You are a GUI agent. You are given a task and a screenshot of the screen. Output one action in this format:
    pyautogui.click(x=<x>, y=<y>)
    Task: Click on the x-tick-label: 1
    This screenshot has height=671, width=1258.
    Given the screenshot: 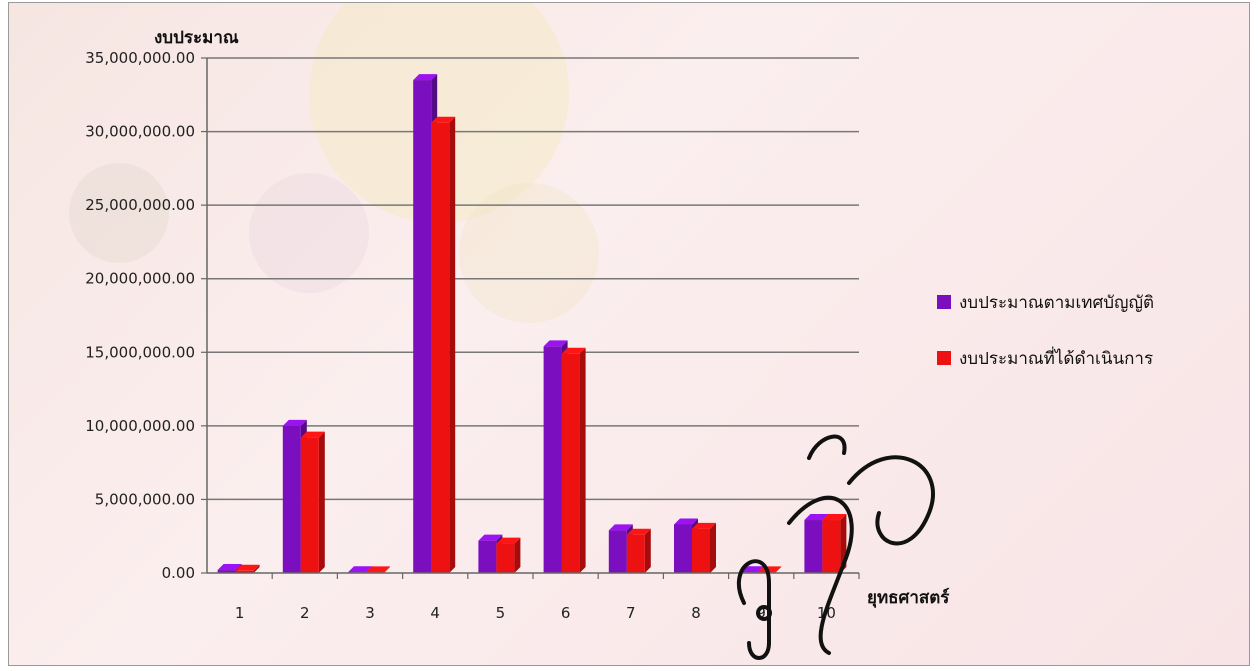 What is the action you would take?
    pyautogui.click(x=240, y=613)
    